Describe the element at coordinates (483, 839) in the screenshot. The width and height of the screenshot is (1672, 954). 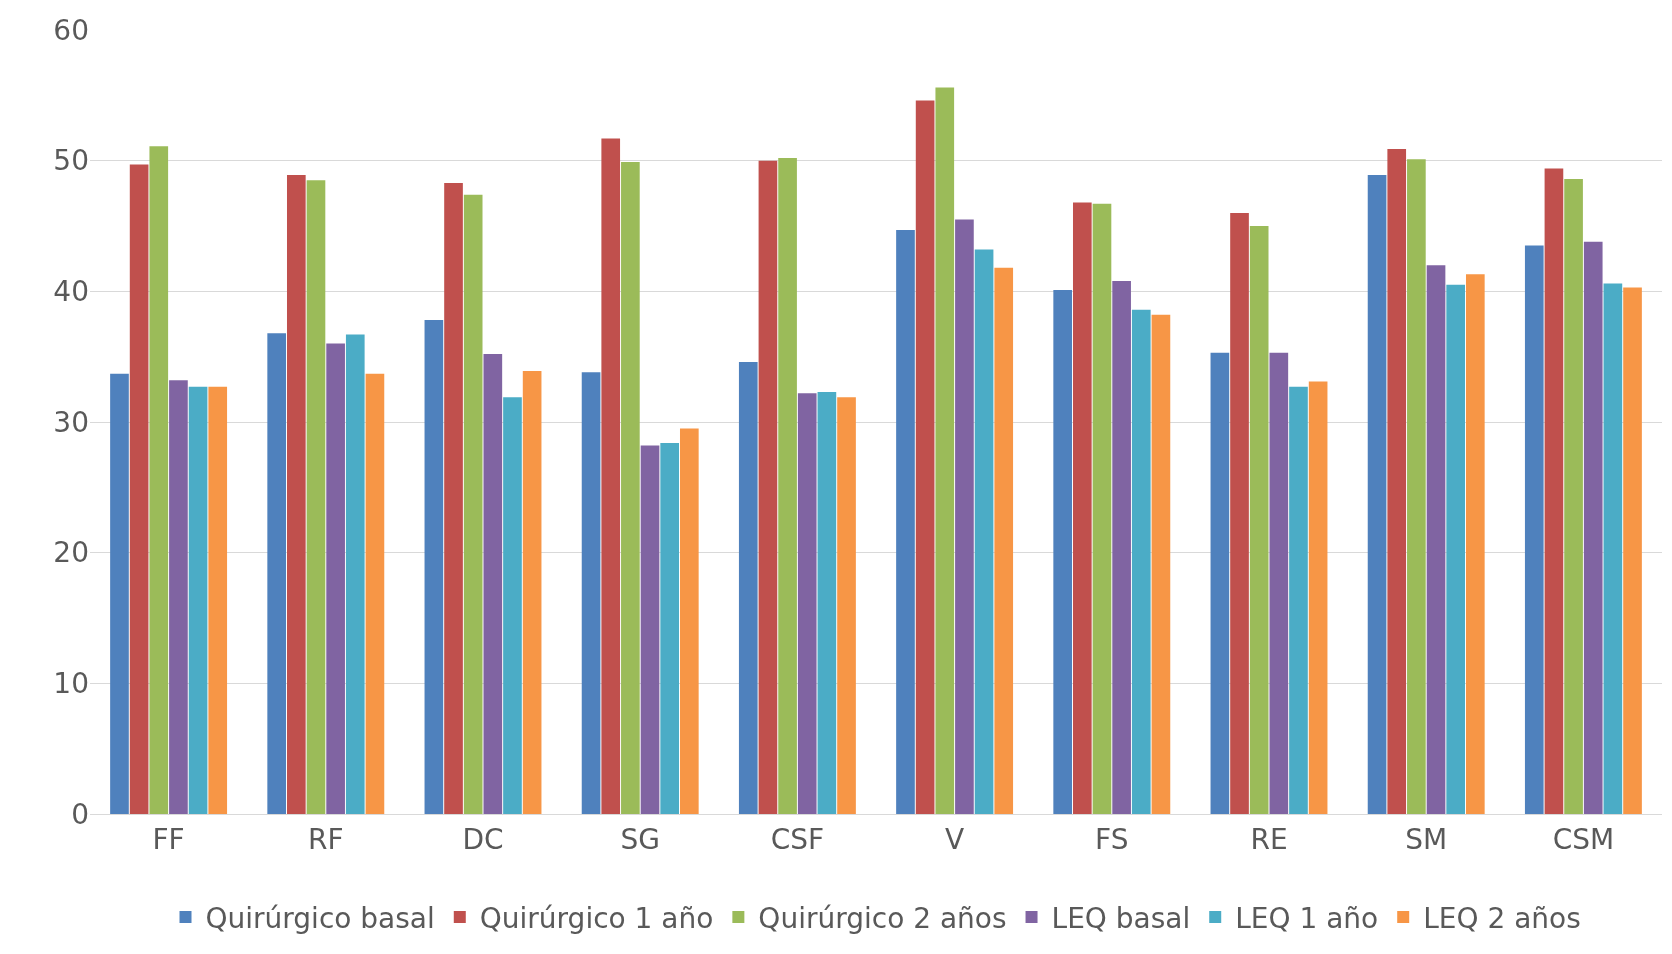
I see `x-tick-label: DC` at that location.